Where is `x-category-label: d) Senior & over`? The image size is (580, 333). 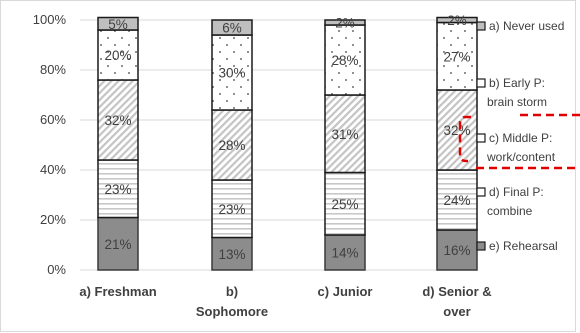
x-category-label: d) Senior & over is located at coordinates (456, 301).